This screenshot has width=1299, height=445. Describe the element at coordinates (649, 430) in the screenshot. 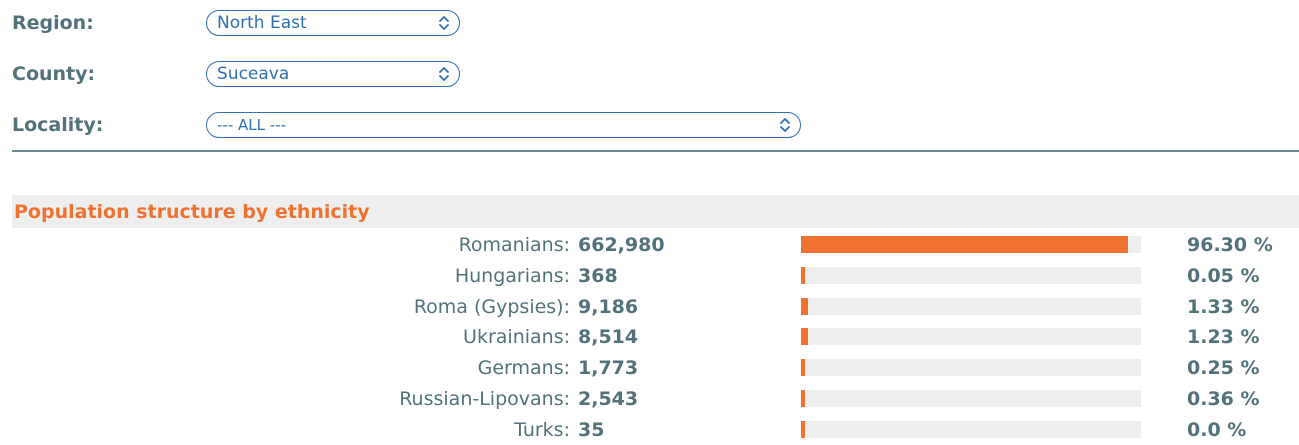

I see `ethnicity-row: Turks: 35 0.0 %` at that location.